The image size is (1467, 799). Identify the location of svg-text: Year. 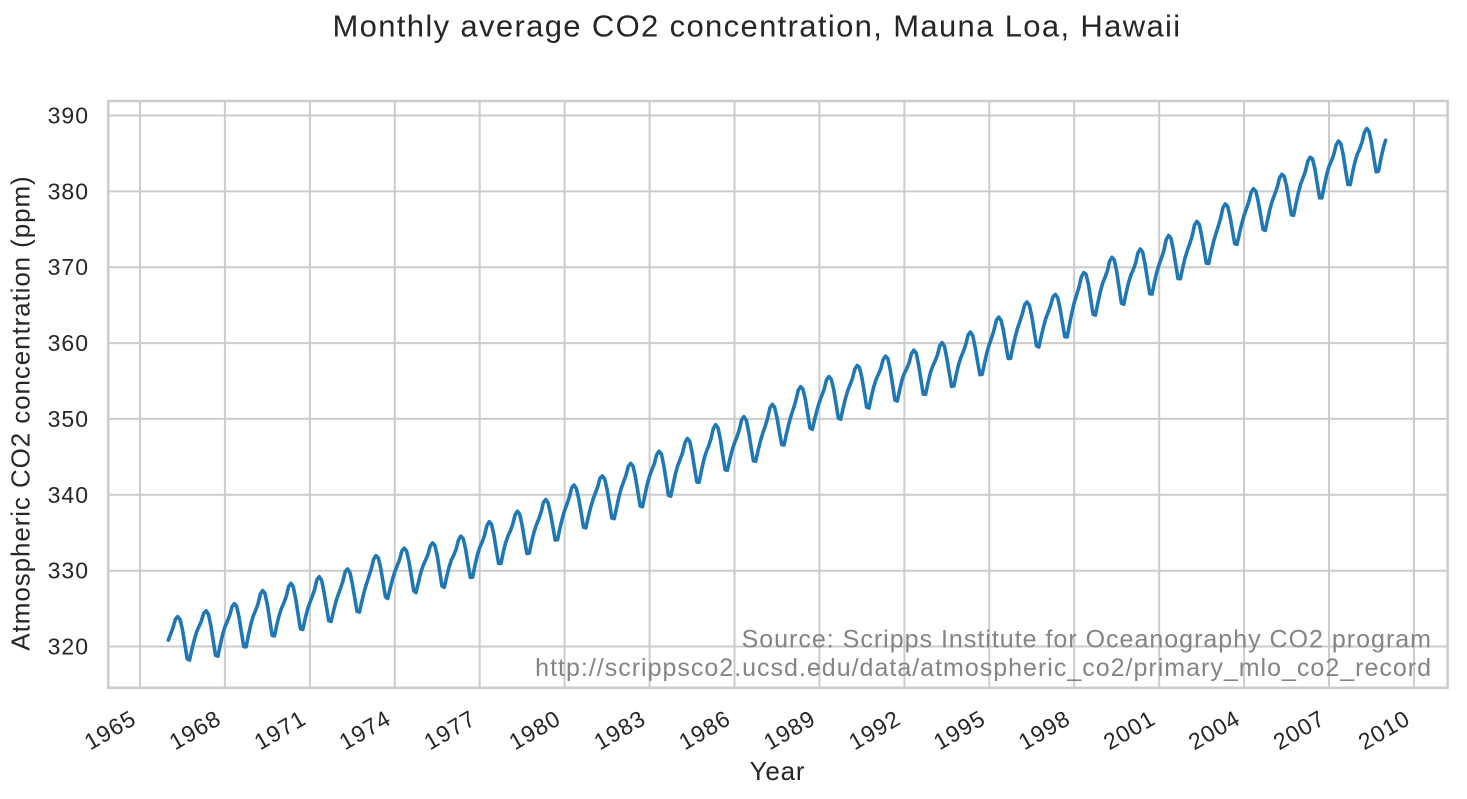
(778, 771).